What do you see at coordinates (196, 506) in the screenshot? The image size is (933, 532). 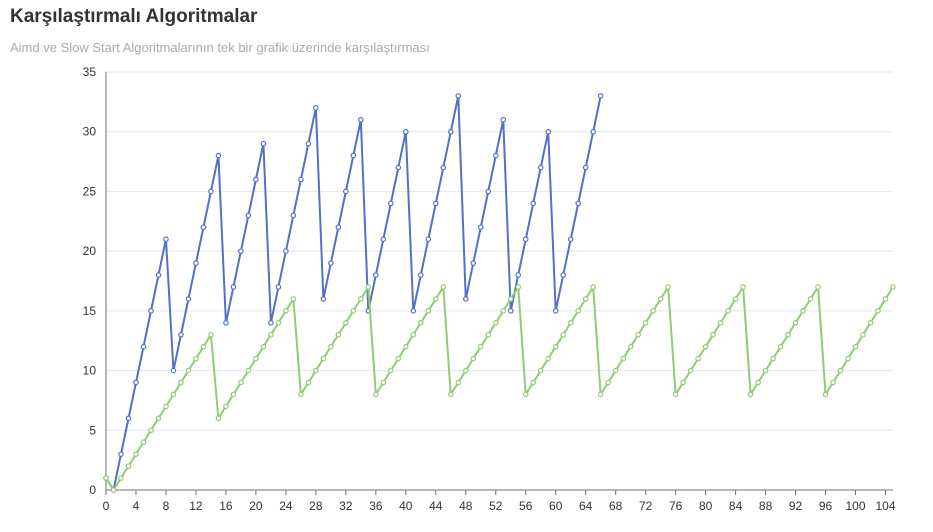 I see `x-tick-label: 12` at bounding box center [196, 506].